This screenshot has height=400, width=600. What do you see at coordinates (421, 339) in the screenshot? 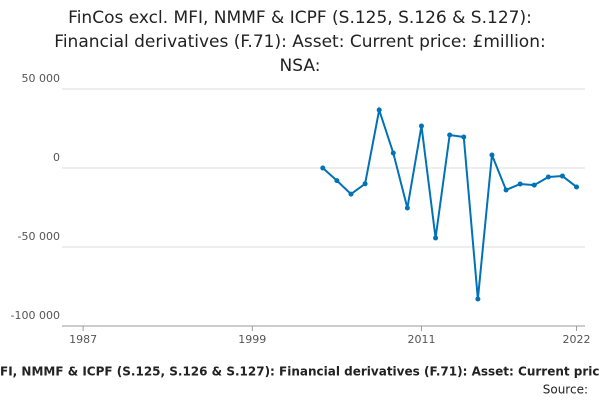
I see `x-tick-label: 2011` at bounding box center [421, 339].